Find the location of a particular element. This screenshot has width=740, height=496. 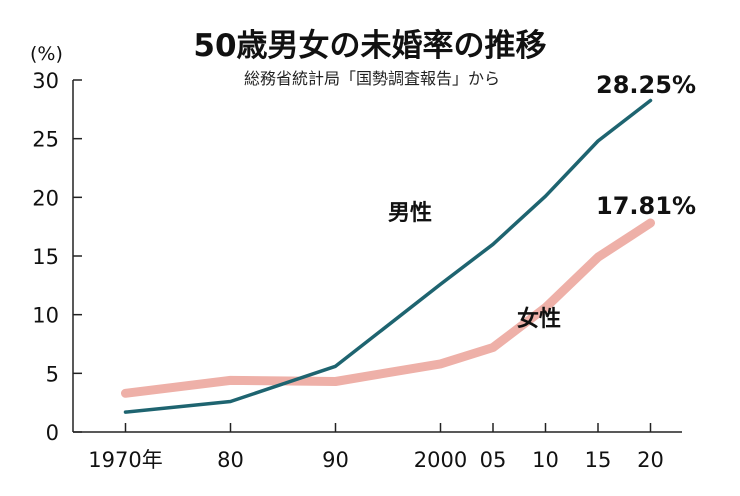

y-tick-label: 5 is located at coordinates (52, 374).